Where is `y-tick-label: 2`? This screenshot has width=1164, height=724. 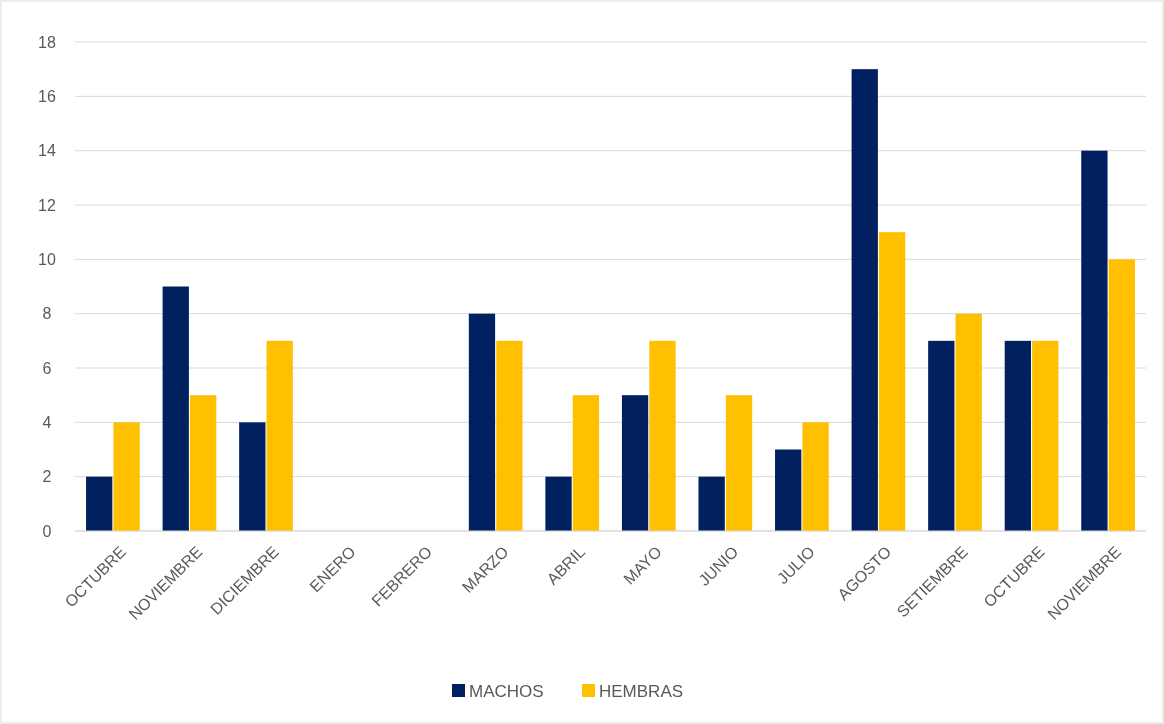 y-tick-label: 2 is located at coordinates (47, 477).